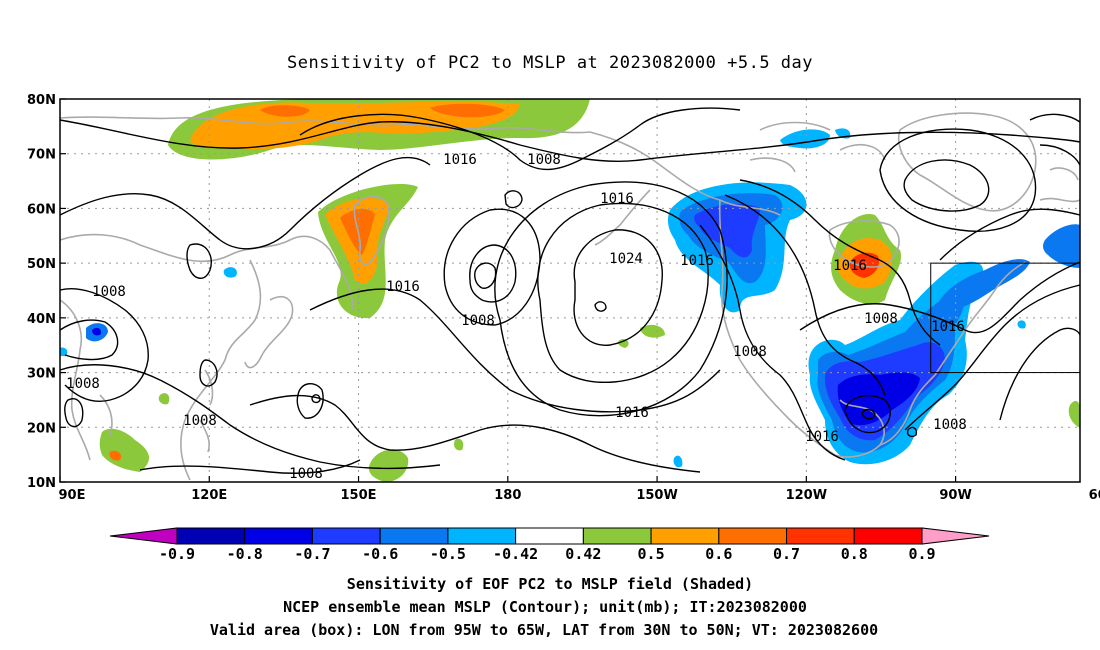 The width and height of the screenshot is (1100, 650). I want to click on colorbar-label: 0.6, so click(718, 554).